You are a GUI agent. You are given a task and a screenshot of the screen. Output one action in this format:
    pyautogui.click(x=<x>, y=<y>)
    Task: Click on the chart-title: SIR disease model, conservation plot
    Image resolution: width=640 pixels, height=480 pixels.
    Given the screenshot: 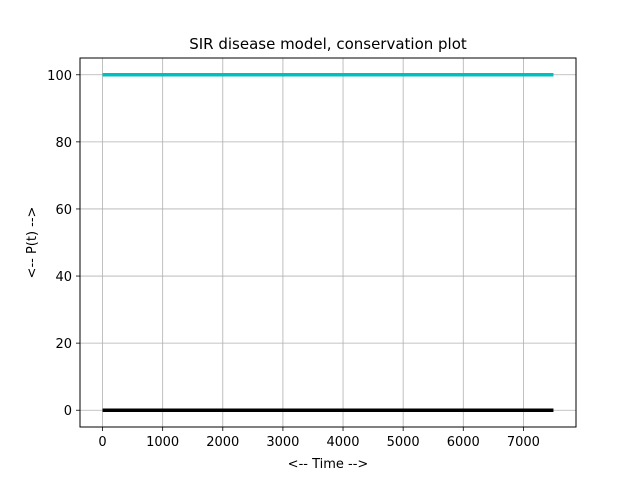 What is the action you would take?
    pyautogui.click(x=328, y=44)
    